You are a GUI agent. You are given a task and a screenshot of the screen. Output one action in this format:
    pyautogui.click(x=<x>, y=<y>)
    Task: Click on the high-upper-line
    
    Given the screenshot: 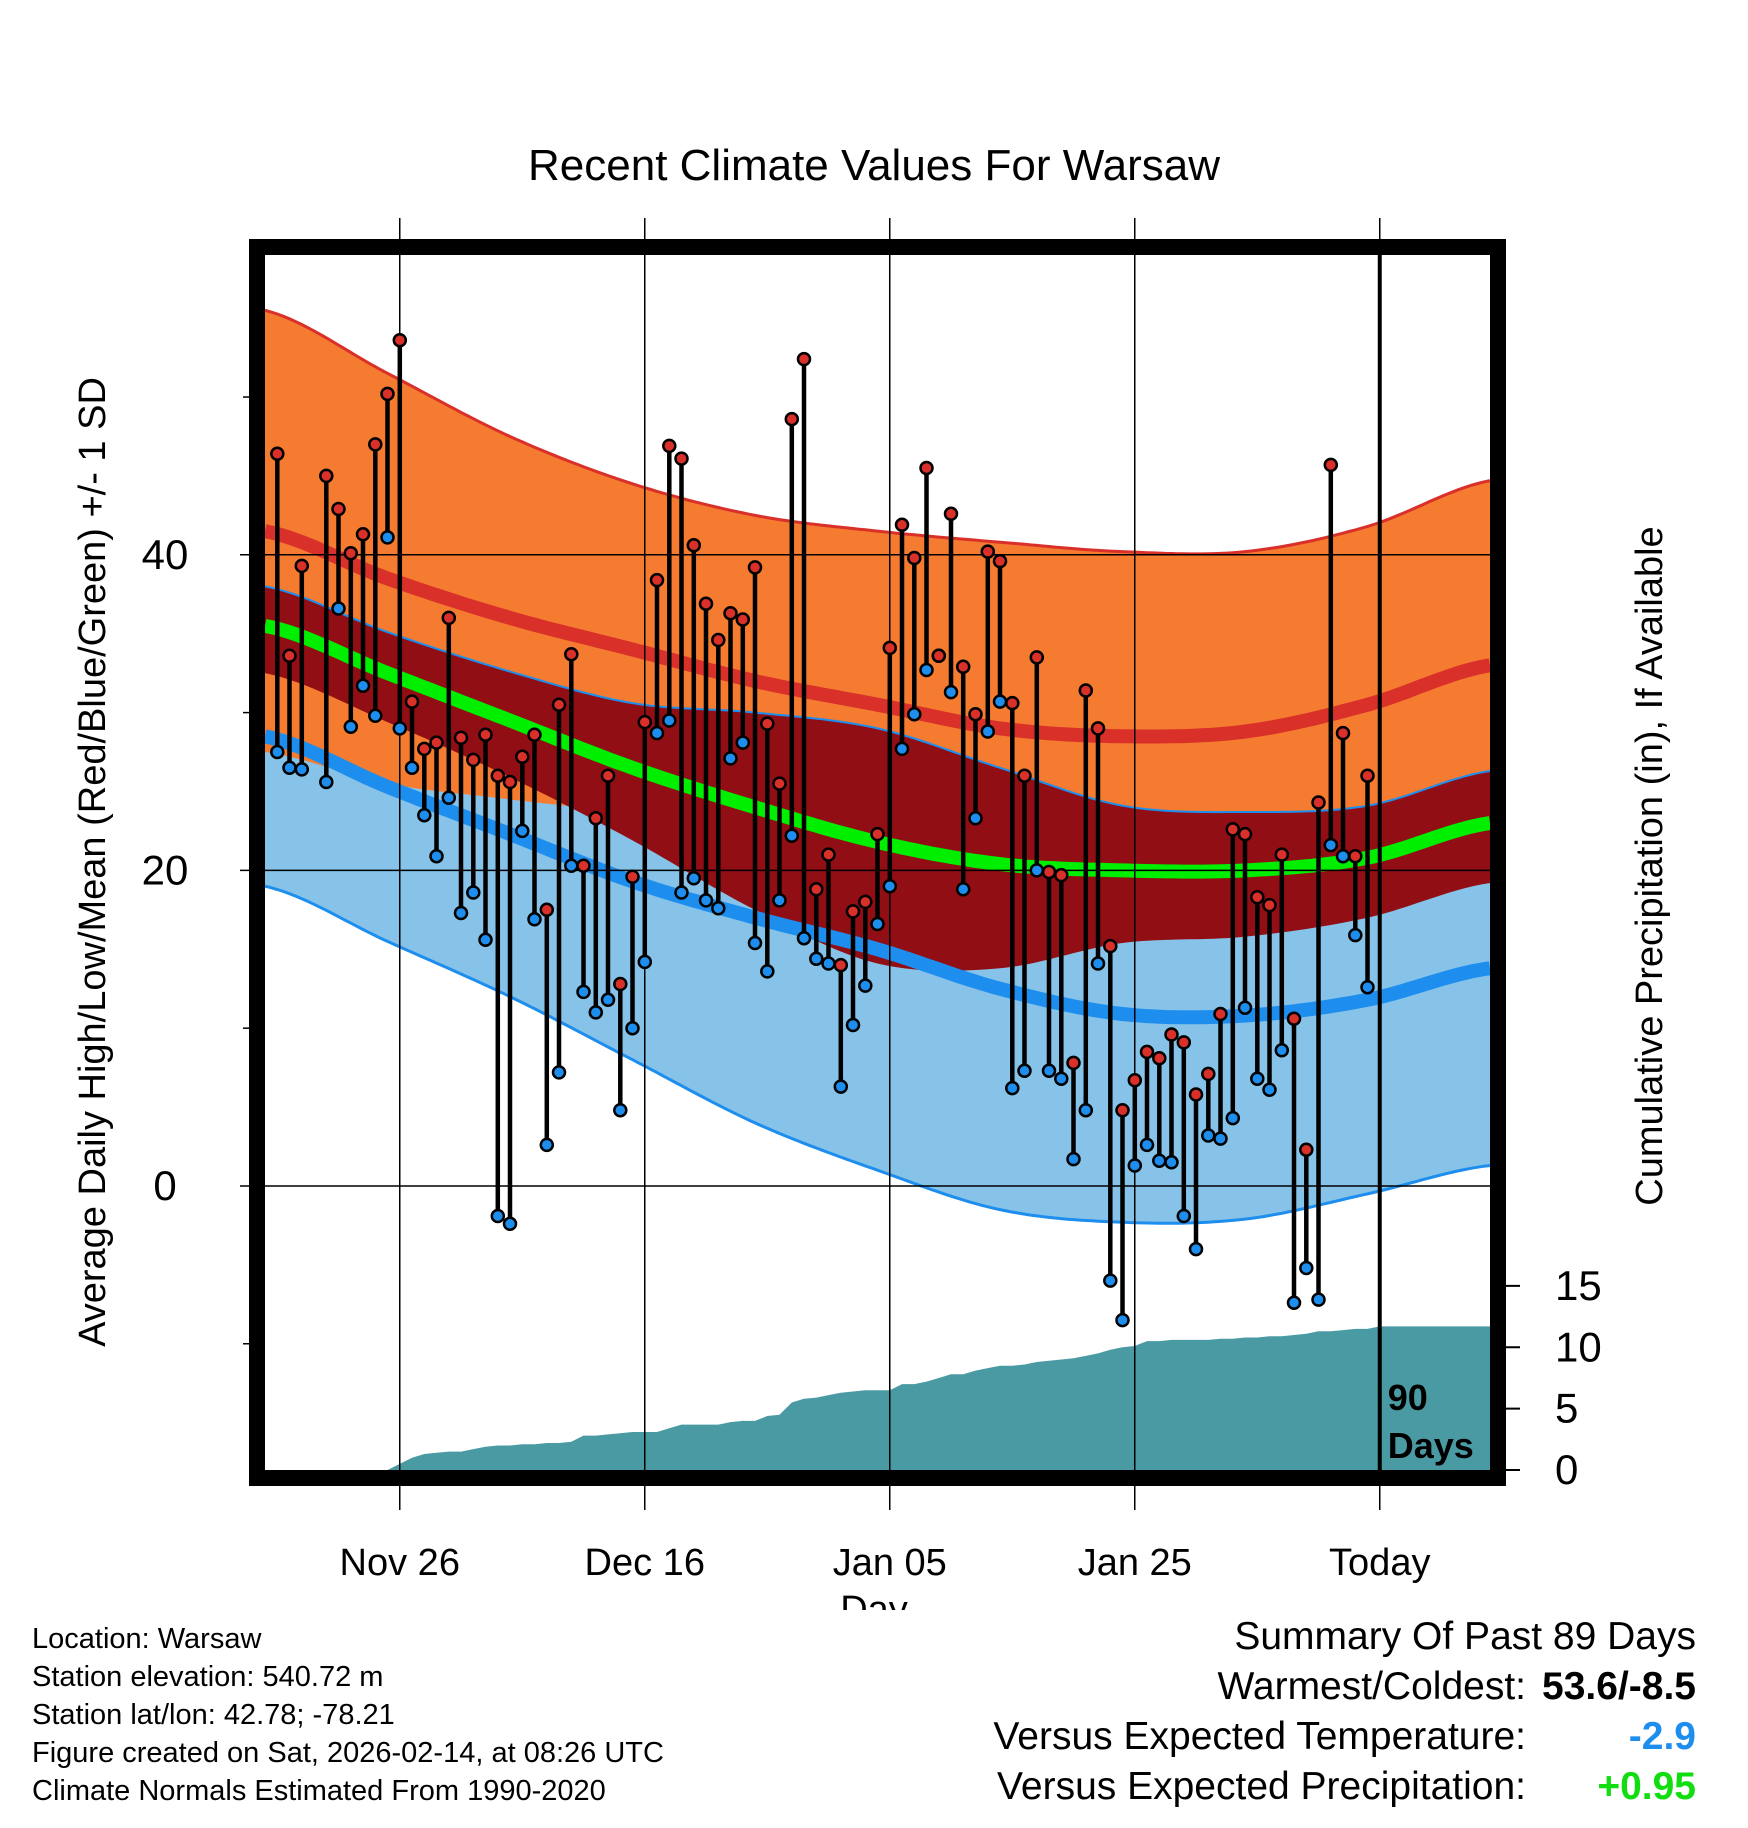 What is the action you would take?
    pyautogui.click(x=877, y=432)
    